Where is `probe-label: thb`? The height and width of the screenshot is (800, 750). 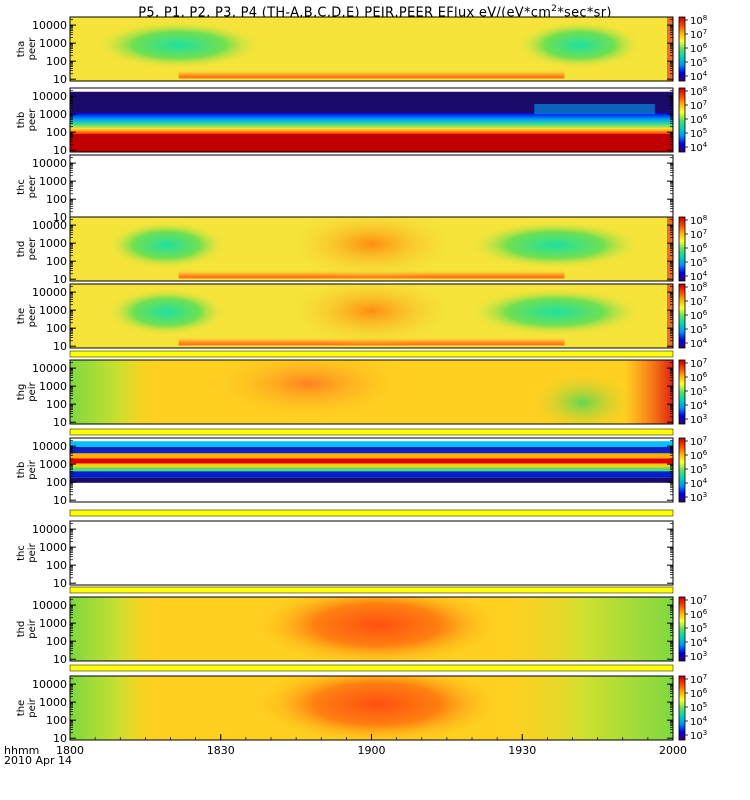
probe-label: thb is located at coordinates (21, 120).